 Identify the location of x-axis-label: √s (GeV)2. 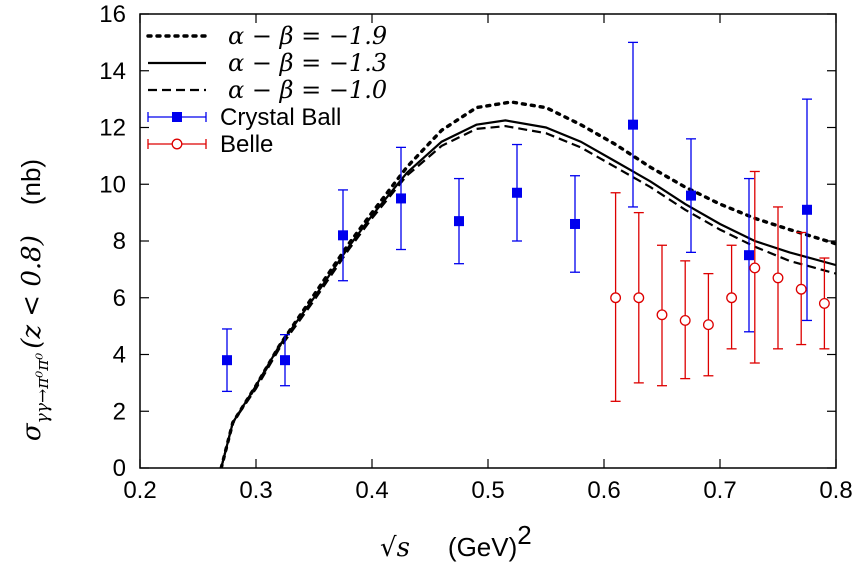
(456, 541).